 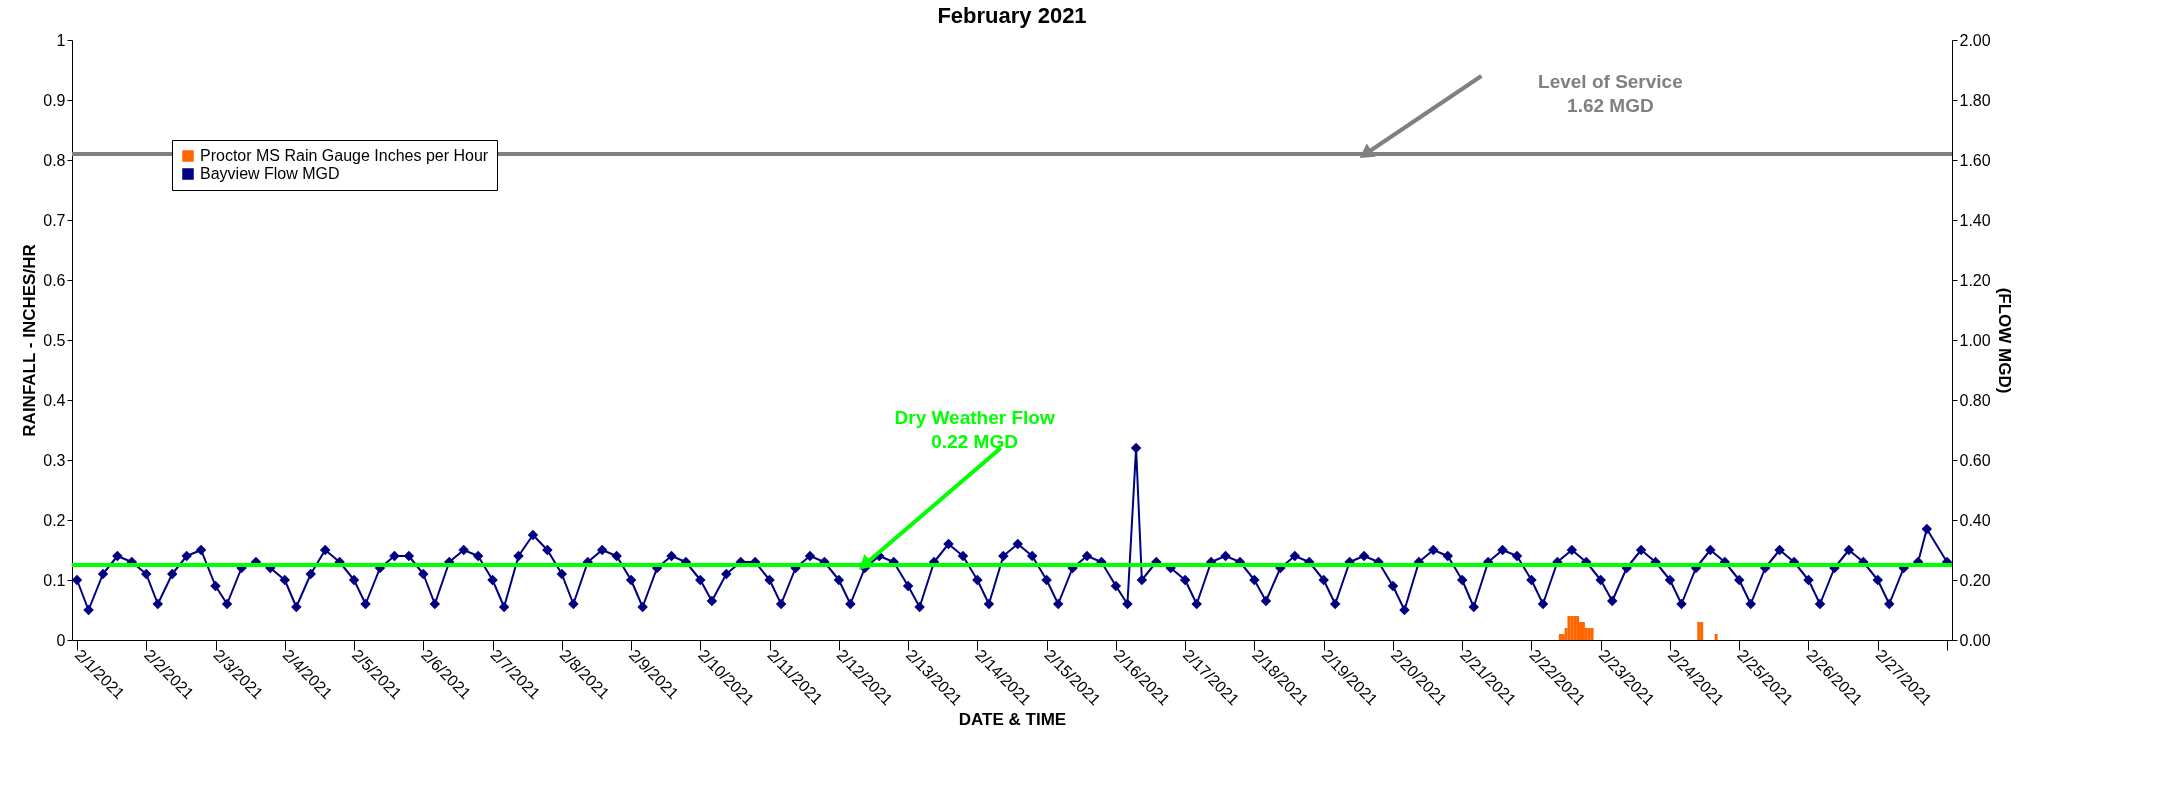 I want to click on ref-line-label: Level of Service 1.62 MGD, so click(x=1610, y=93).